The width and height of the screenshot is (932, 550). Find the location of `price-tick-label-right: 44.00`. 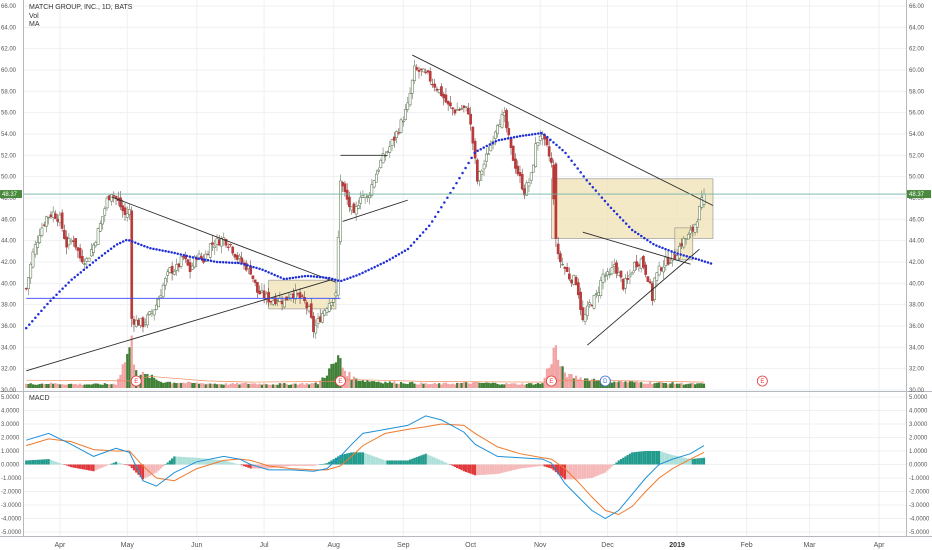

price-tick-label-right: 44.00 is located at coordinates (917, 242).